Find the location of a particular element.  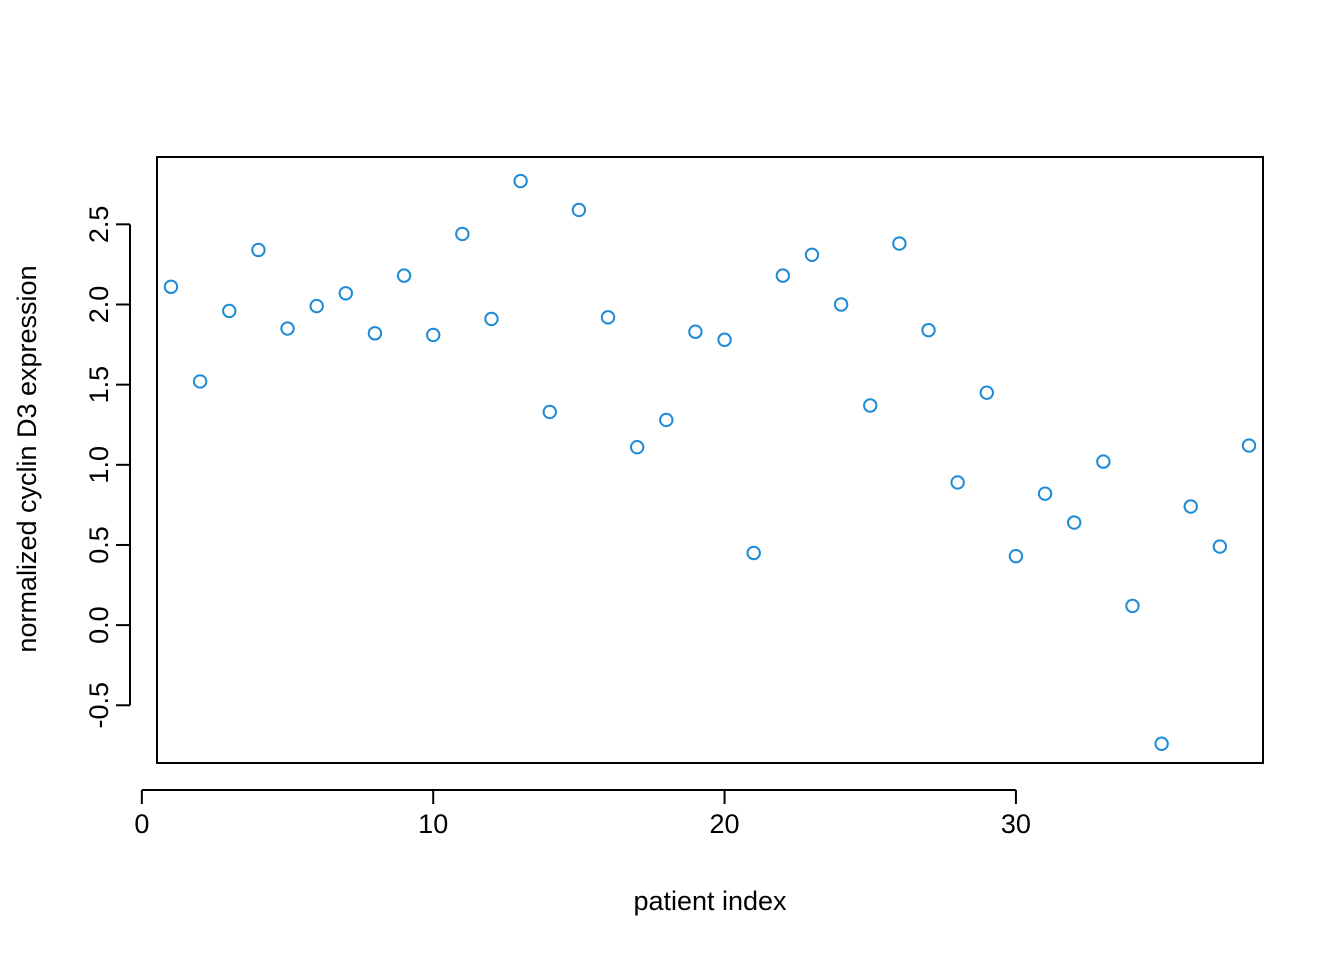

x-tick-label: 0 is located at coordinates (141, 824).